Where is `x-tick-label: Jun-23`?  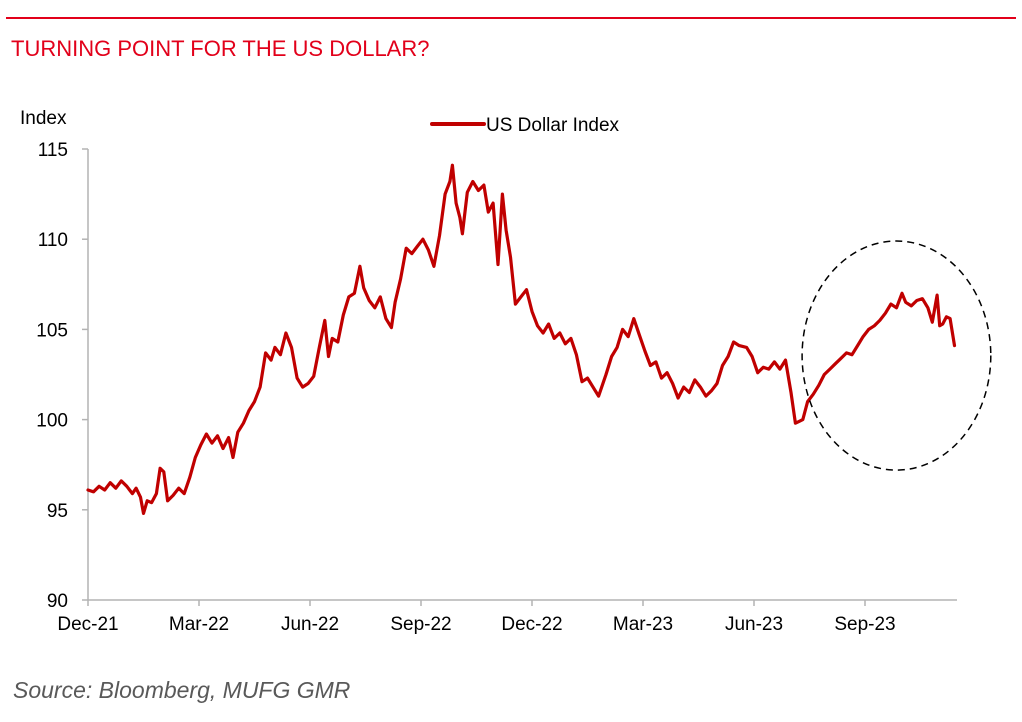 x-tick-label: Jun-23 is located at coordinates (754, 624).